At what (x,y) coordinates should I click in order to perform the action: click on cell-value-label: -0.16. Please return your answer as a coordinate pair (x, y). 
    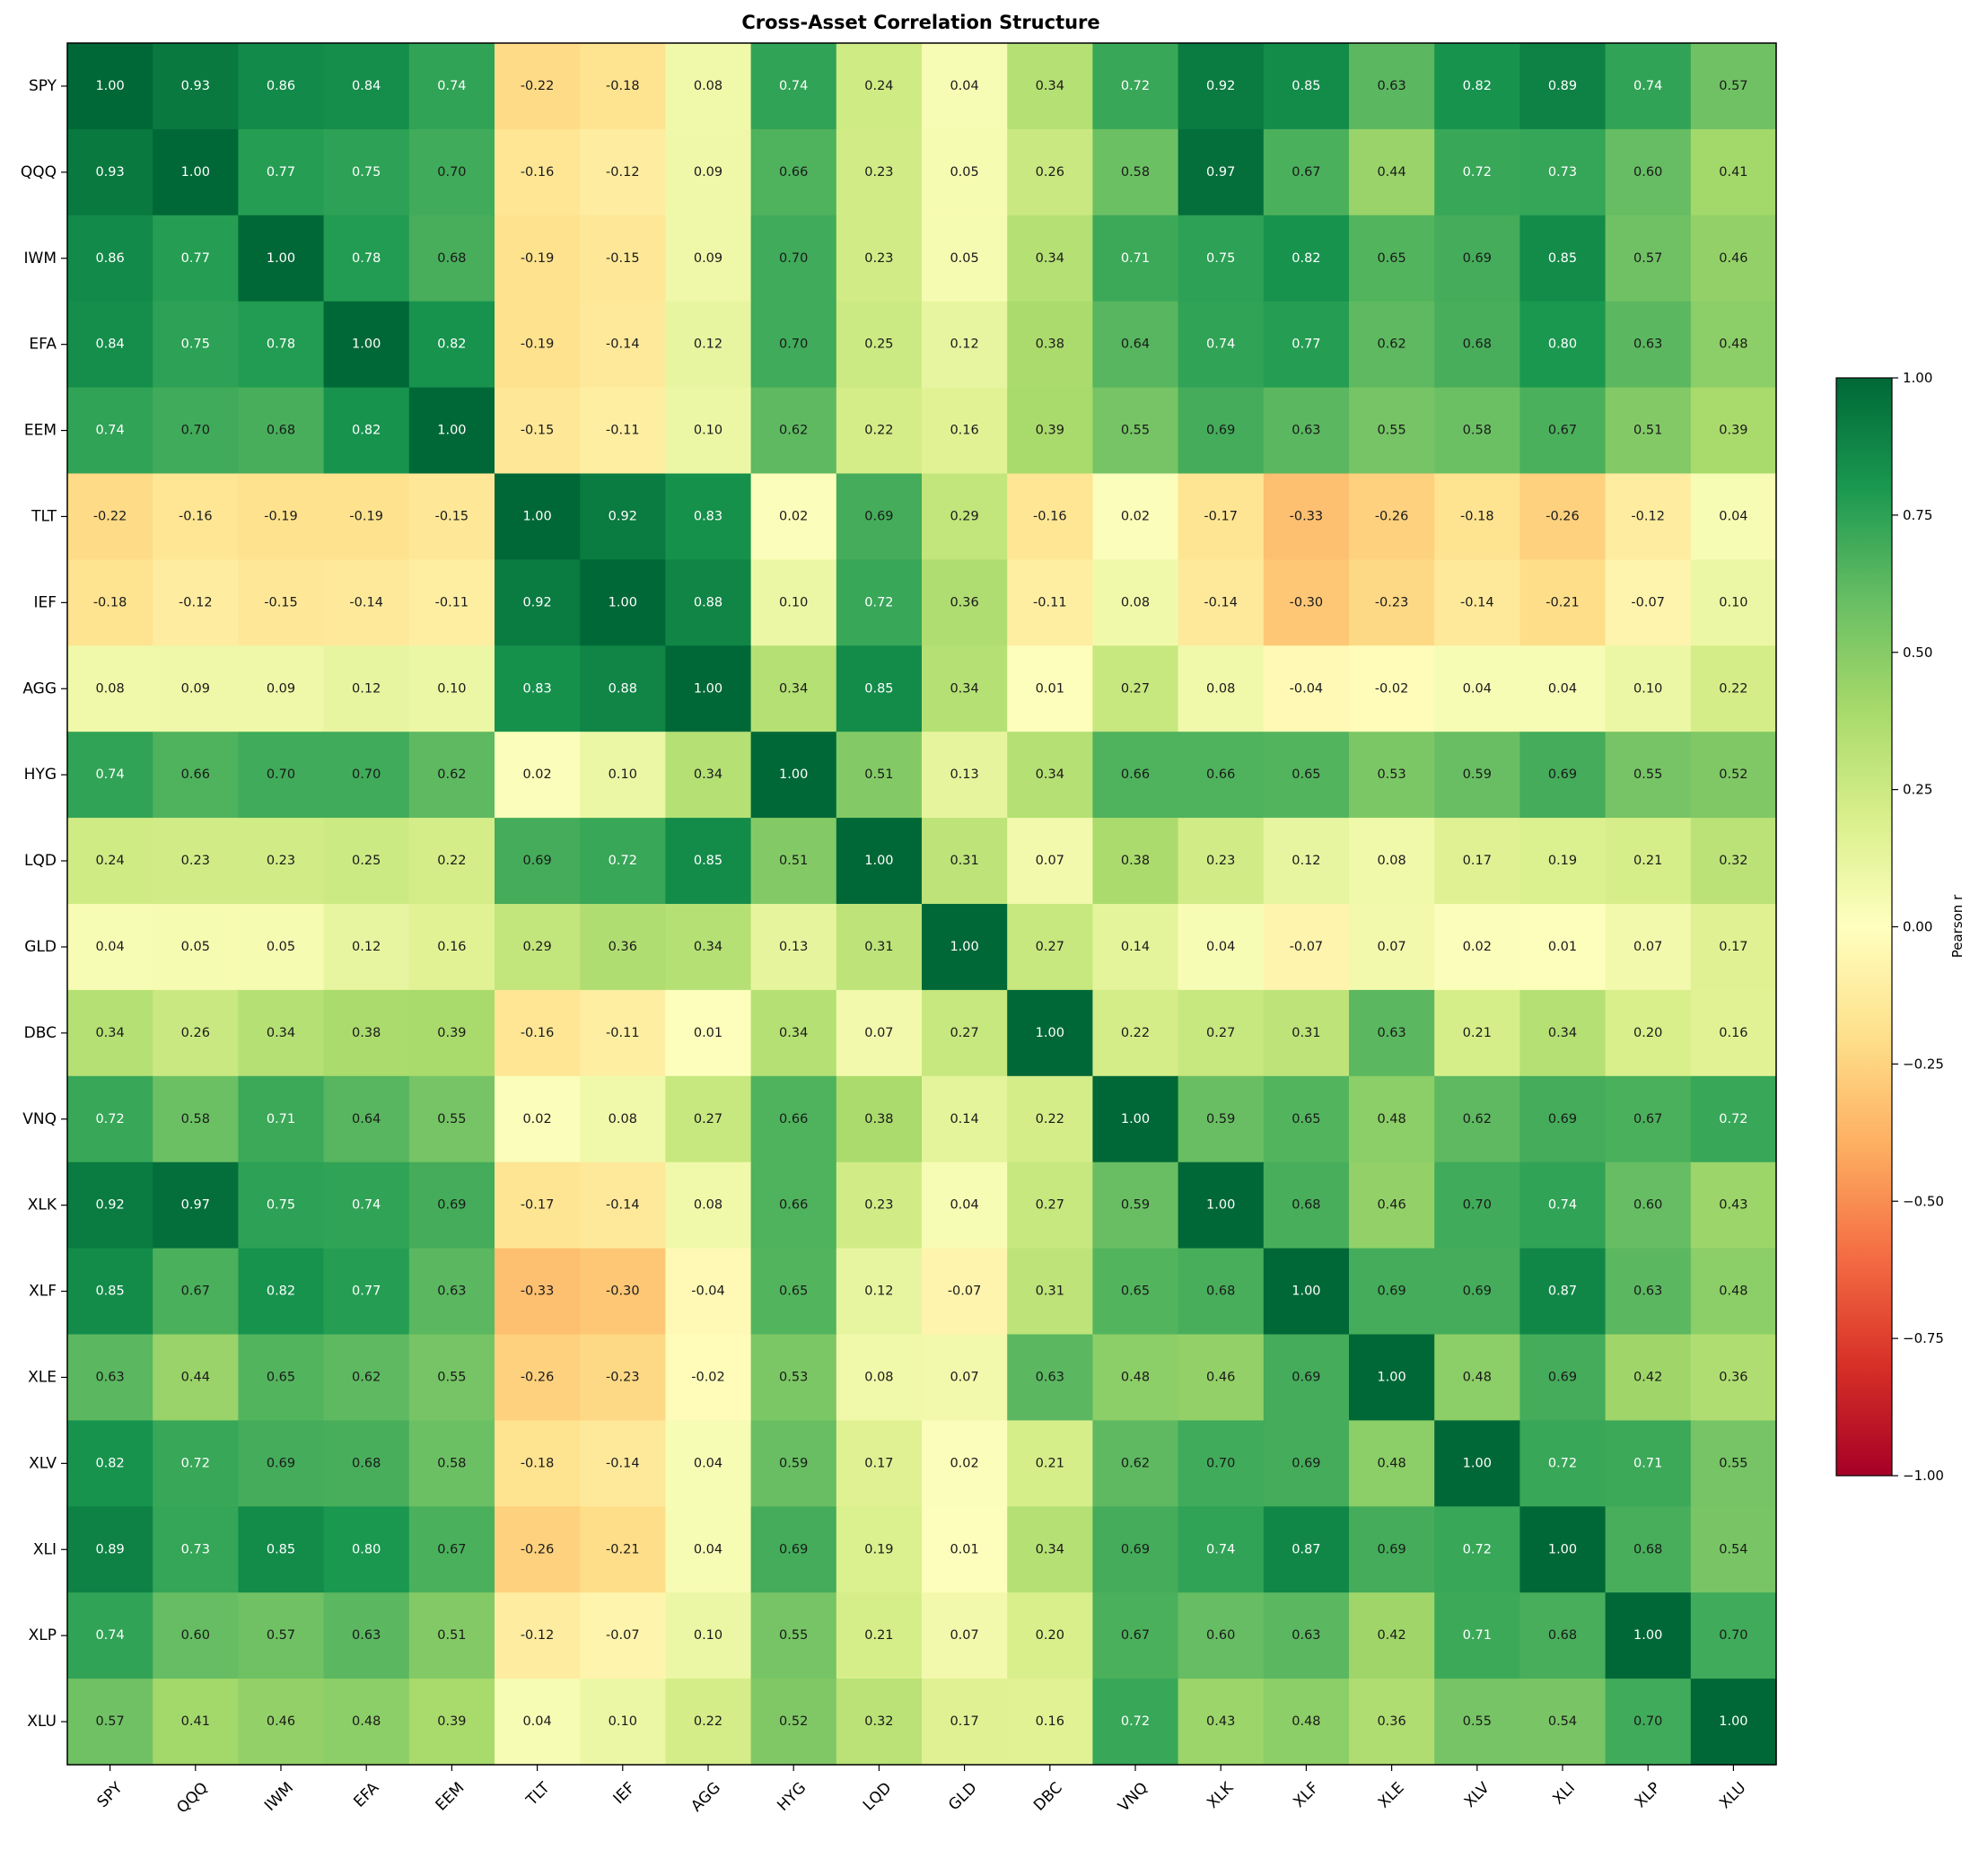
    Looking at the image, I should click on (1050, 516).